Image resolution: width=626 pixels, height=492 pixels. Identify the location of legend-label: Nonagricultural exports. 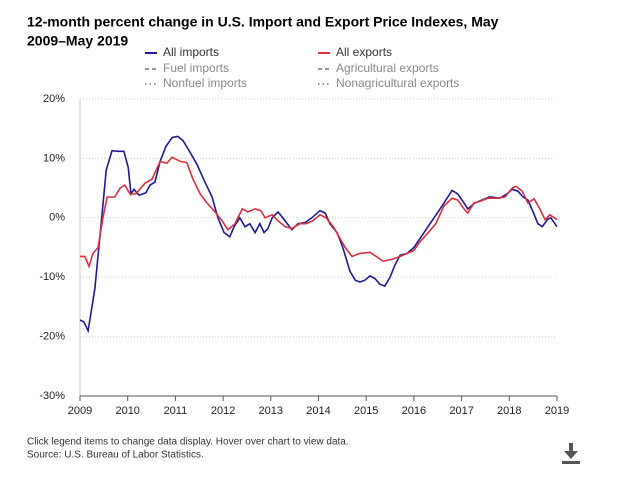
(397, 83).